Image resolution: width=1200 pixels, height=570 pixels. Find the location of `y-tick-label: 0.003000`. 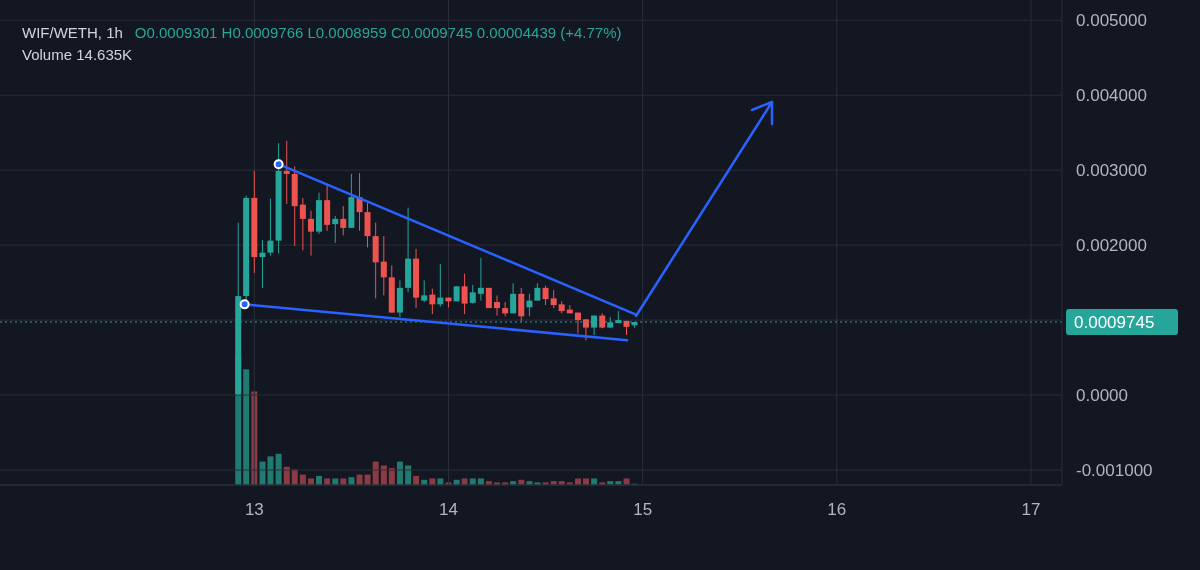

y-tick-label: 0.003000 is located at coordinates (1111, 171).